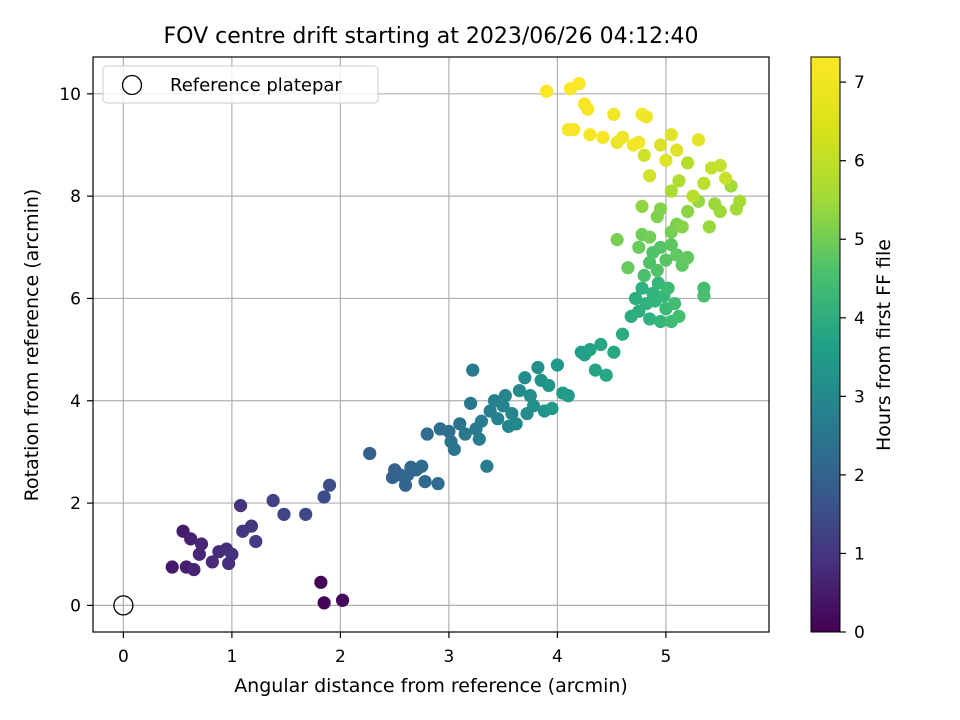  What do you see at coordinates (557, 657) in the screenshot?
I see `x-tick-label: 4` at bounding box center [557, 657].